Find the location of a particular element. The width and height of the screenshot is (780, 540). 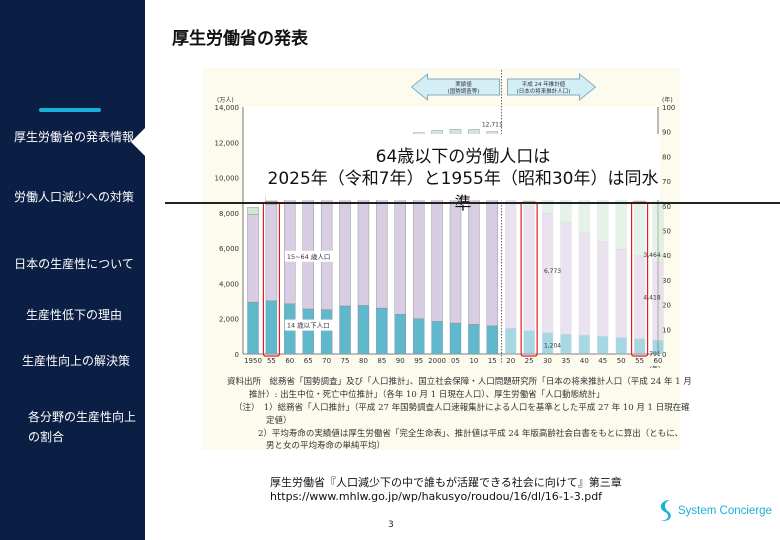

note-line: 男と女の平均寿命の単純平均） is located at coordinates (326, 446).